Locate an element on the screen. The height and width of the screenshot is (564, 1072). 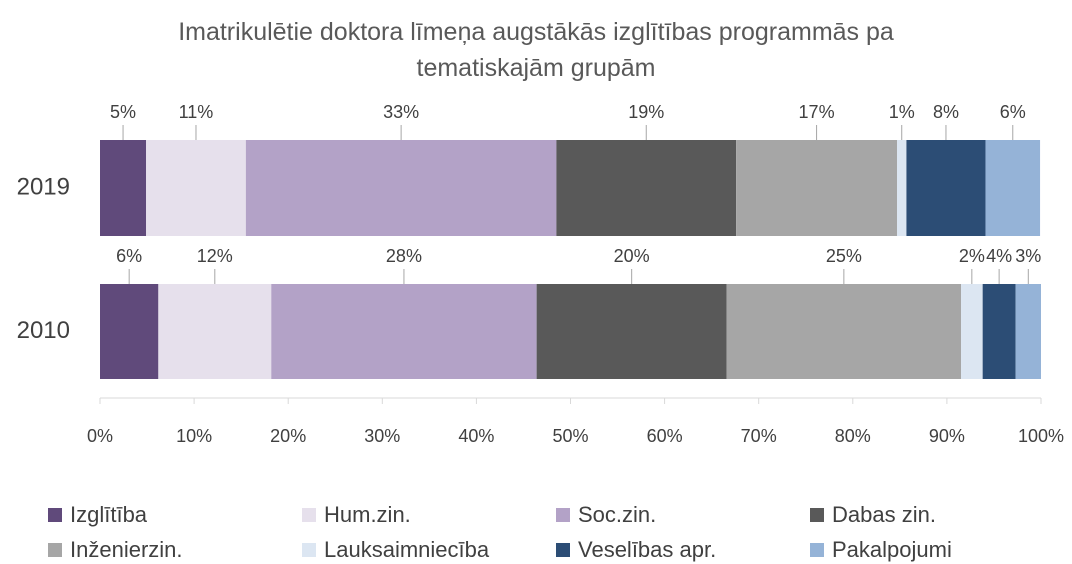
y-tick-label: 2010 is located at coordinates (43, 330).